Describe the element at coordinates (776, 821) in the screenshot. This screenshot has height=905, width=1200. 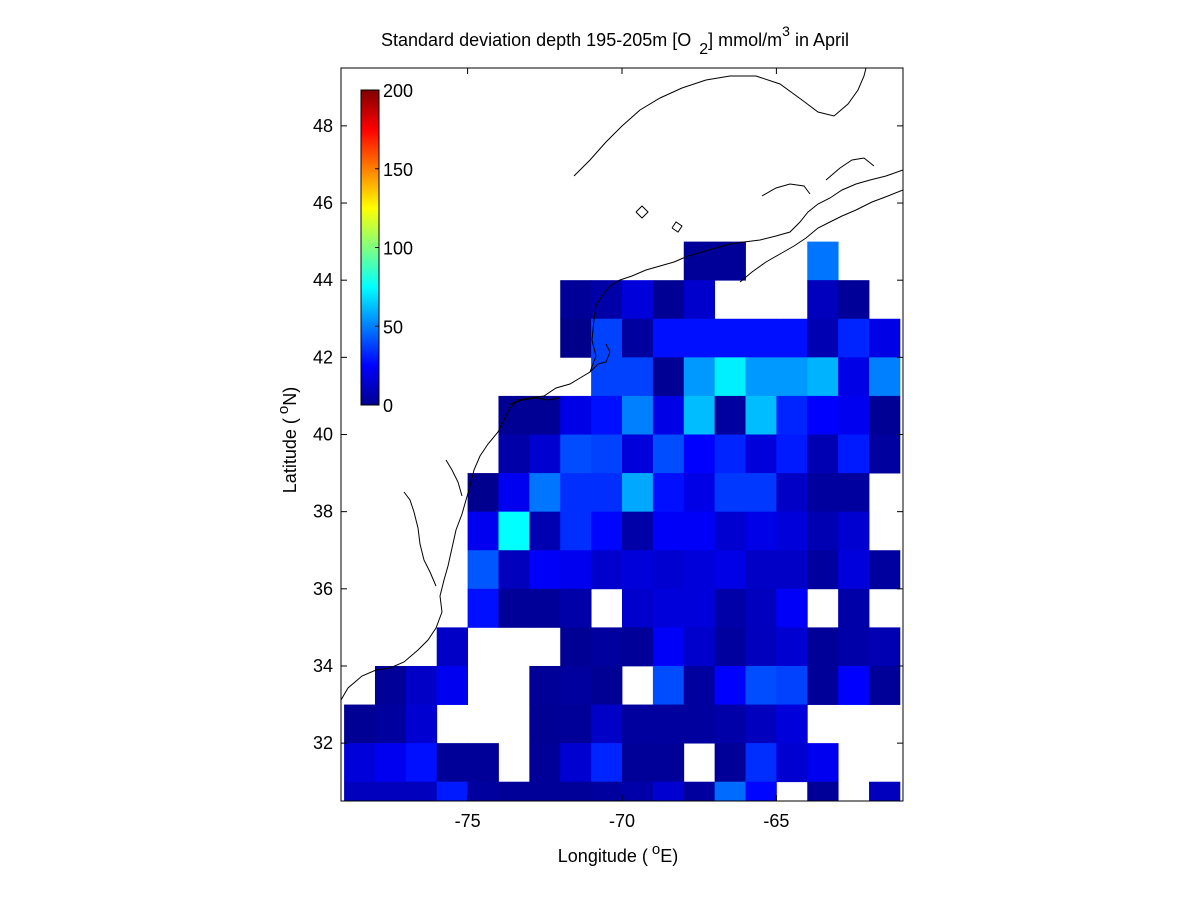
I see `x-tick-label: -65` at that location.